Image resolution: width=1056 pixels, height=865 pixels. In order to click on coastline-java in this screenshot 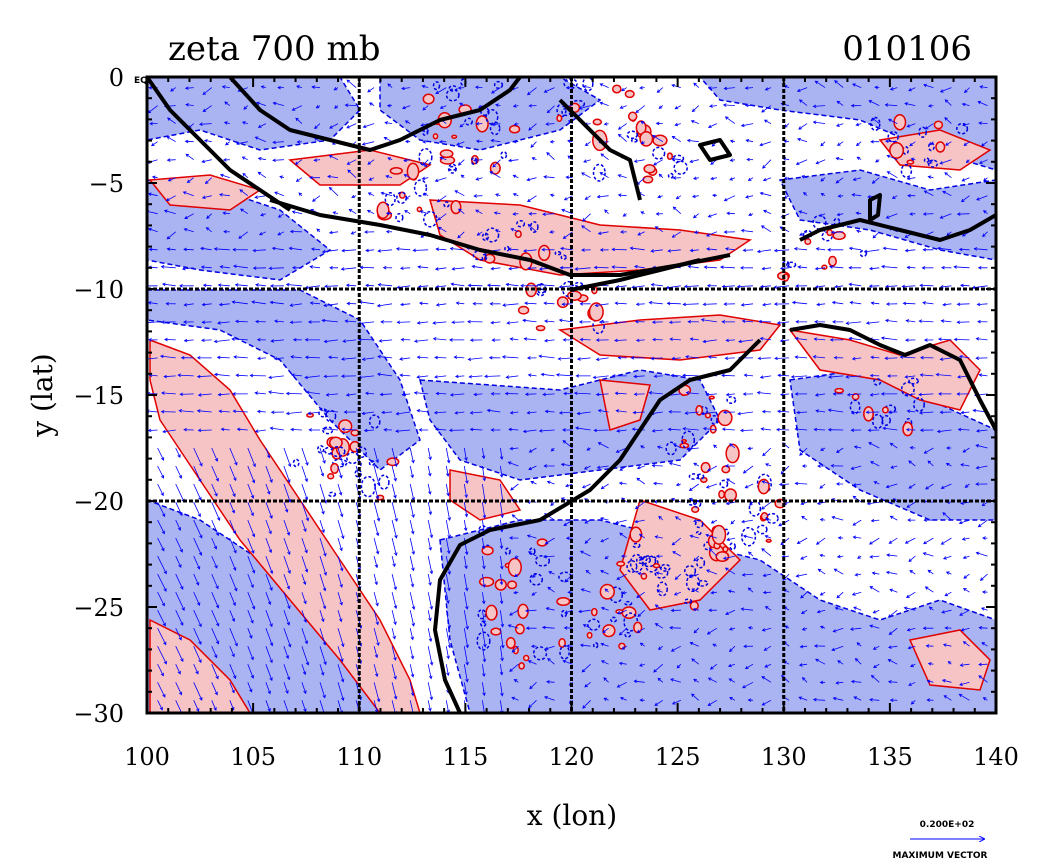, I will do `click(500, 237)`.